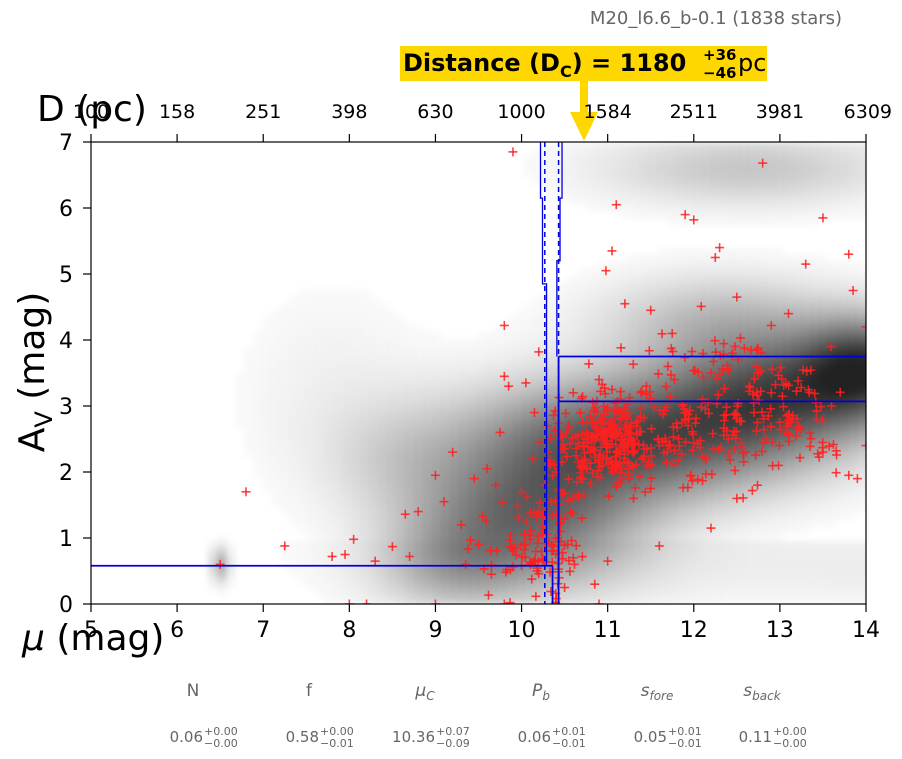  Describe the element at coordinates (263, 630) in the screenshot. I see `x-tick-label: 7` at that location.